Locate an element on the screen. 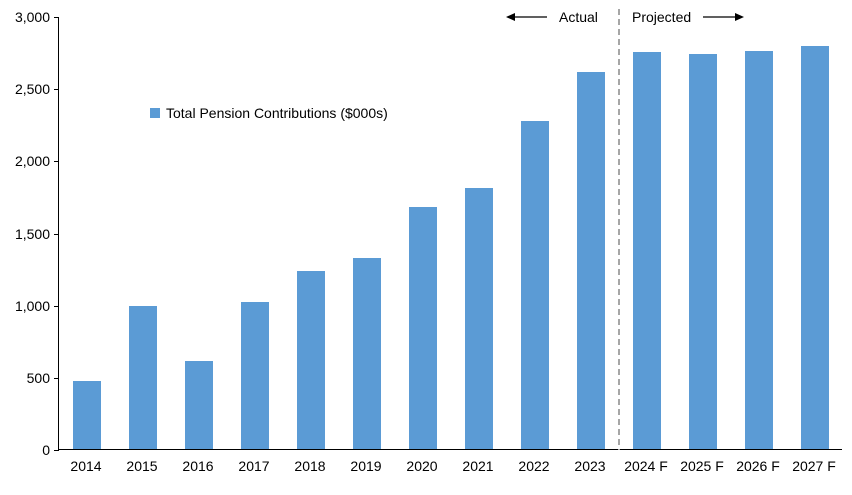 The height and width of the screenshot is (495, 852). legend-label: Total Pension Contributions ($000s) is located at coordinates (277, 113).